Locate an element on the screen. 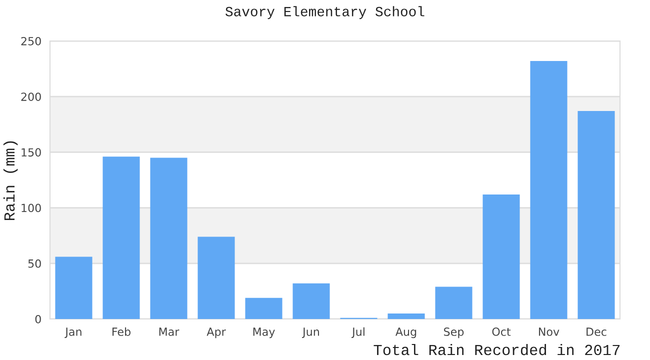  x-tick-label: Jan is located at coordinates (73, 333).